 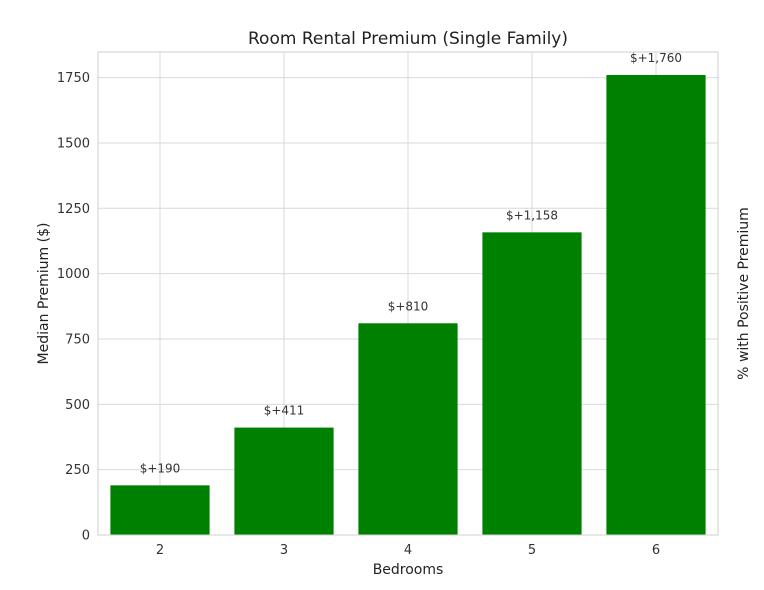 What do you see at coordinates (73, 78) in the screenshot?
I see `y-tick-label: 1750` at bounding box center [73, 78].